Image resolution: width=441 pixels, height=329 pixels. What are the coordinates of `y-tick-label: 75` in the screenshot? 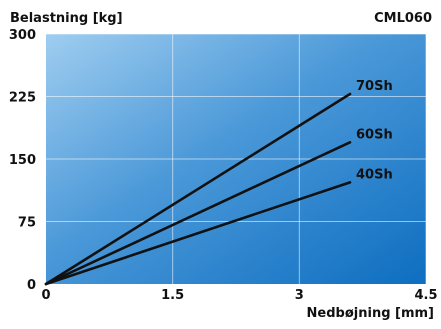 It's located at (27, 223).